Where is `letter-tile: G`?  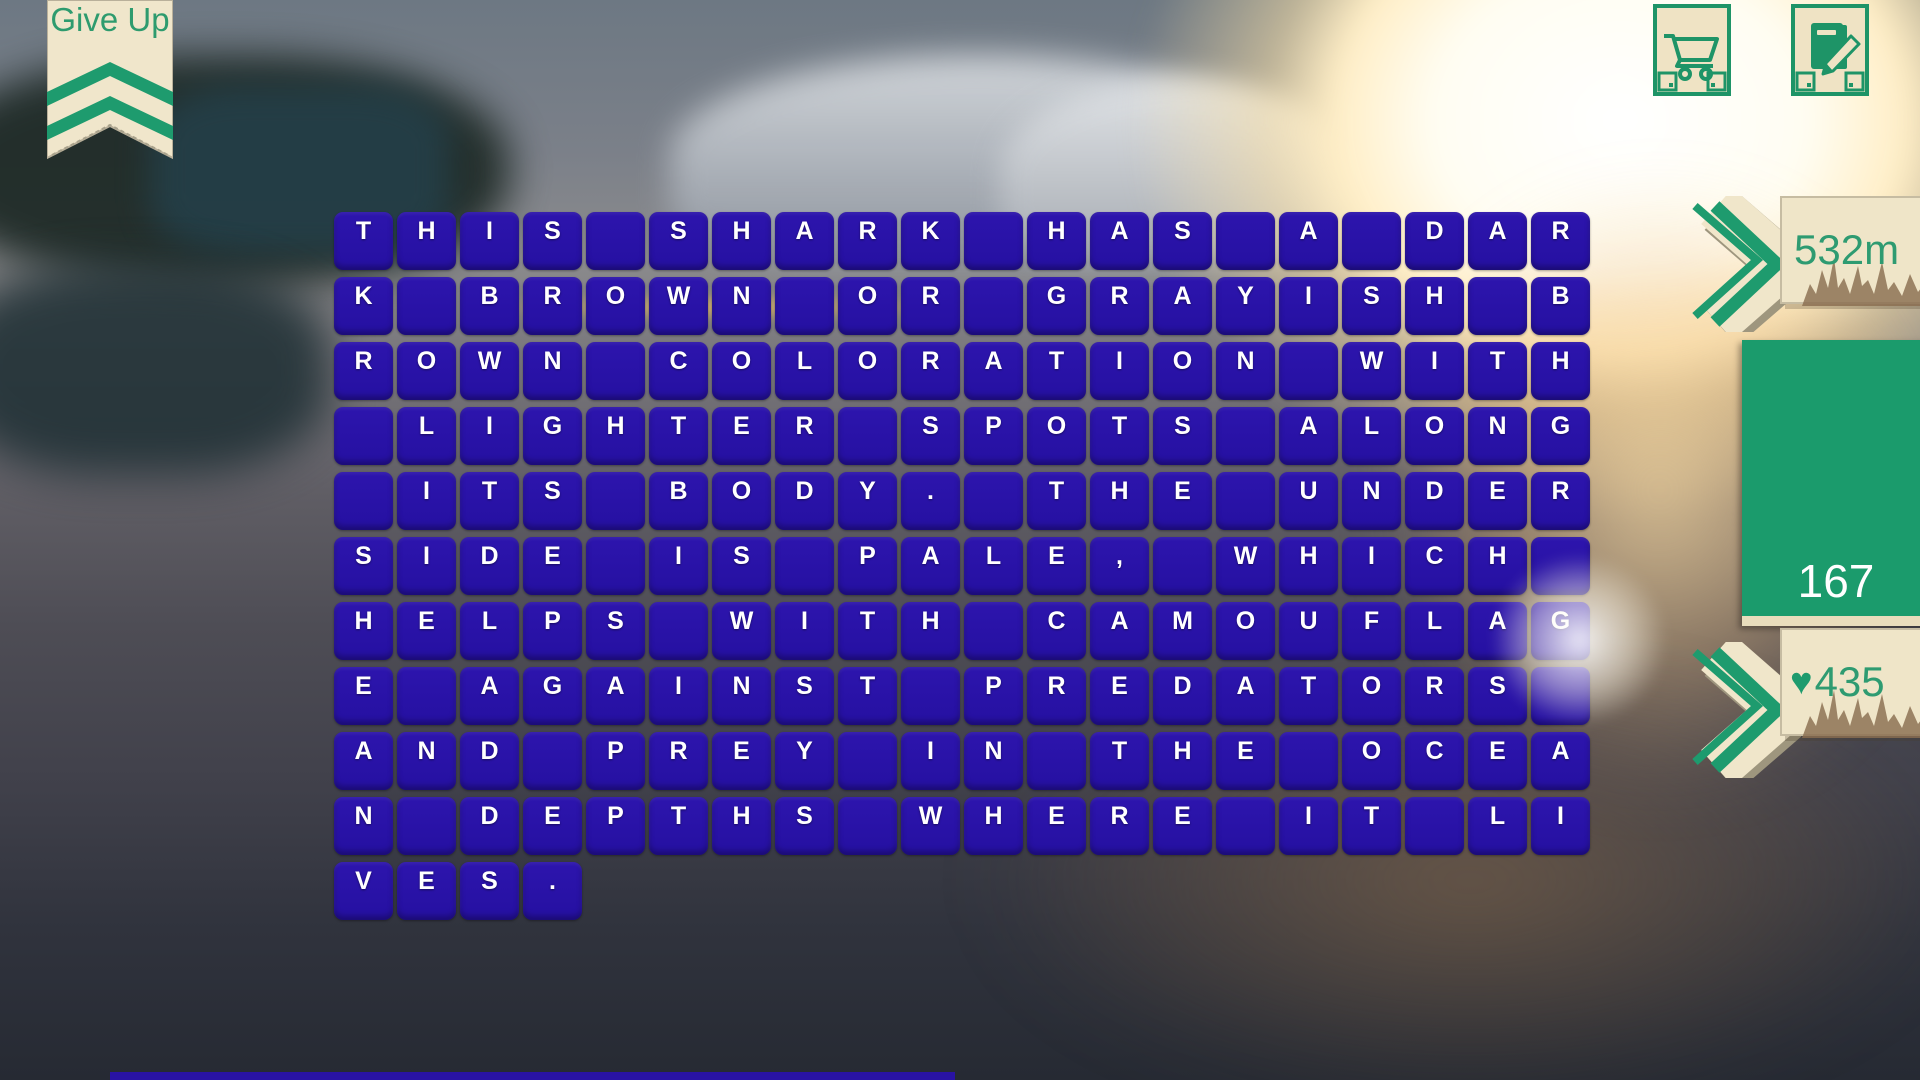 letter-tile: G is located at coordinates (1560, 631).